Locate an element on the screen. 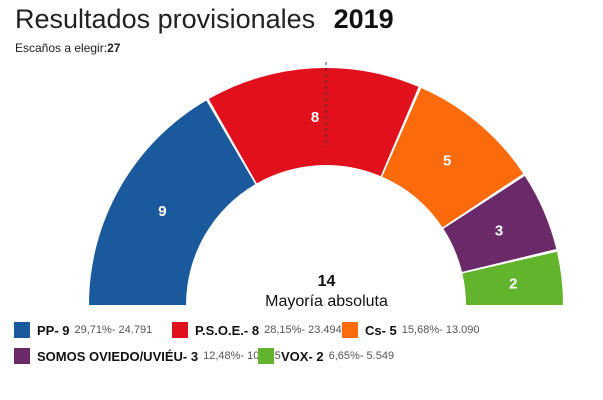 This screenshot has width=603, height=400. legend-party-label: PP- 9 is located at coordinates (53, 330).